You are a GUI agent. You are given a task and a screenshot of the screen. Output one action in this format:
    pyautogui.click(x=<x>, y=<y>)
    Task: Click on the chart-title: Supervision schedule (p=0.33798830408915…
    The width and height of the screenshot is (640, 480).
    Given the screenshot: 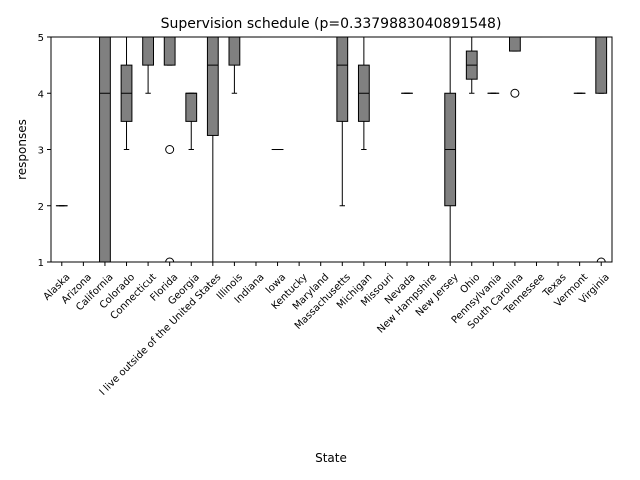 What is the action you would take?
    pyautogui.click(x=331, y=24)
    